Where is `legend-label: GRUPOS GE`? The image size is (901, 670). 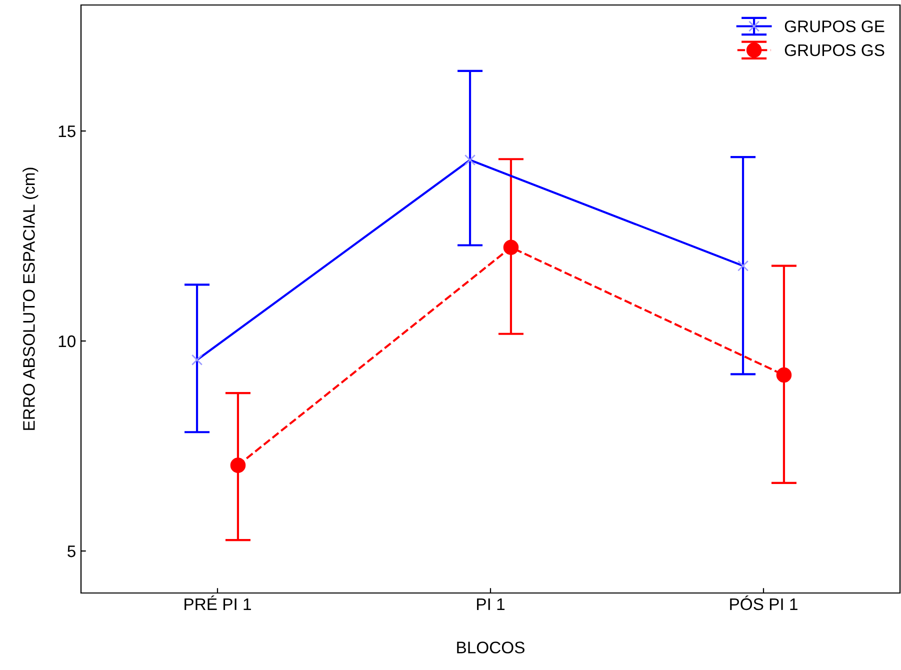
legend-label: GRUPOS GE is located at coordinates (834, 26).